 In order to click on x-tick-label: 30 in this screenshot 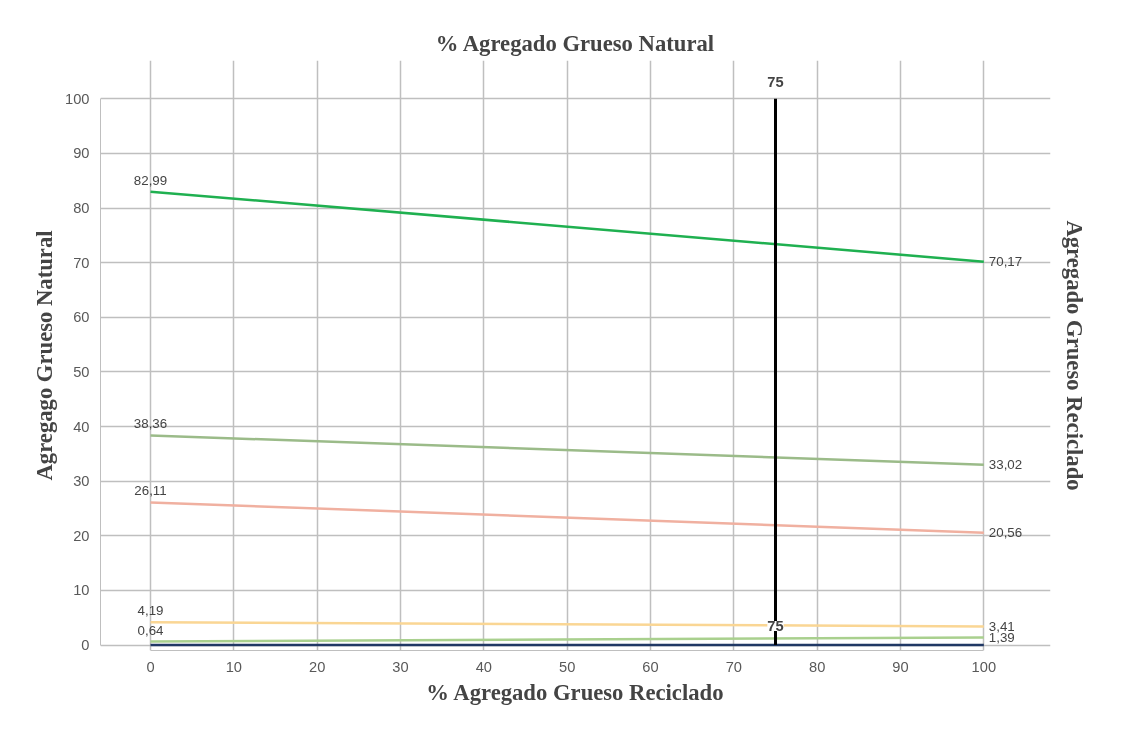, I will do `click(400, 666)`.